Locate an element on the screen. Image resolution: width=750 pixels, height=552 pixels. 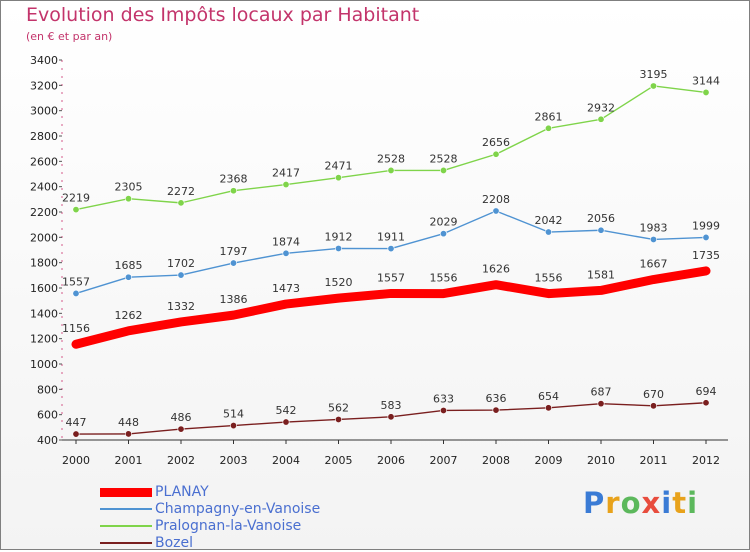
data-label: 2471 is located at coordinates (339, 166).